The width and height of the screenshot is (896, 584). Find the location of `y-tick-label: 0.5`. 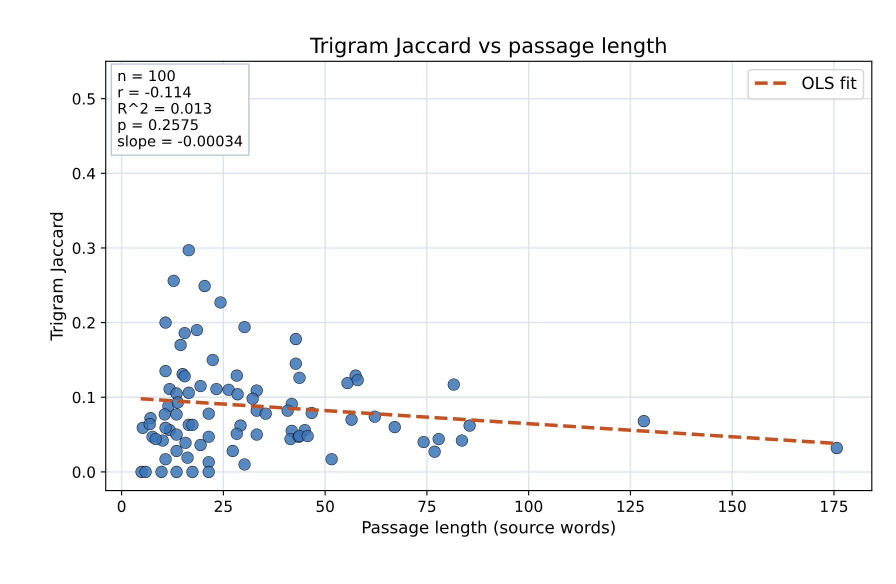

y-tick-label: 0.5 is located at coordinates (83, 99).